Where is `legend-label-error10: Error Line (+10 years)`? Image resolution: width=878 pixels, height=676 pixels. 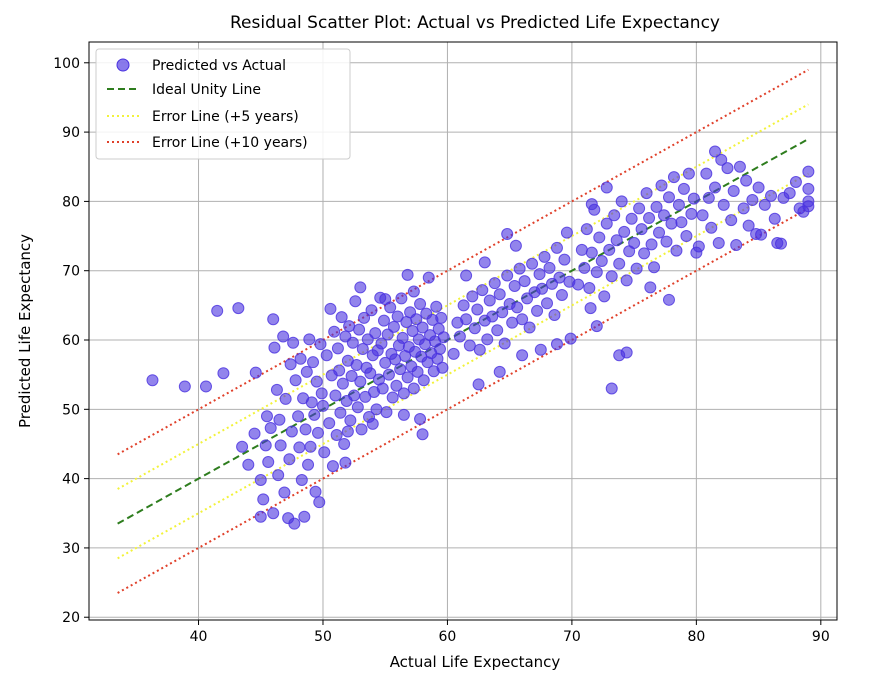
legend-label-error10: Error Line (+10 years) is located at coordinates (230, 143).